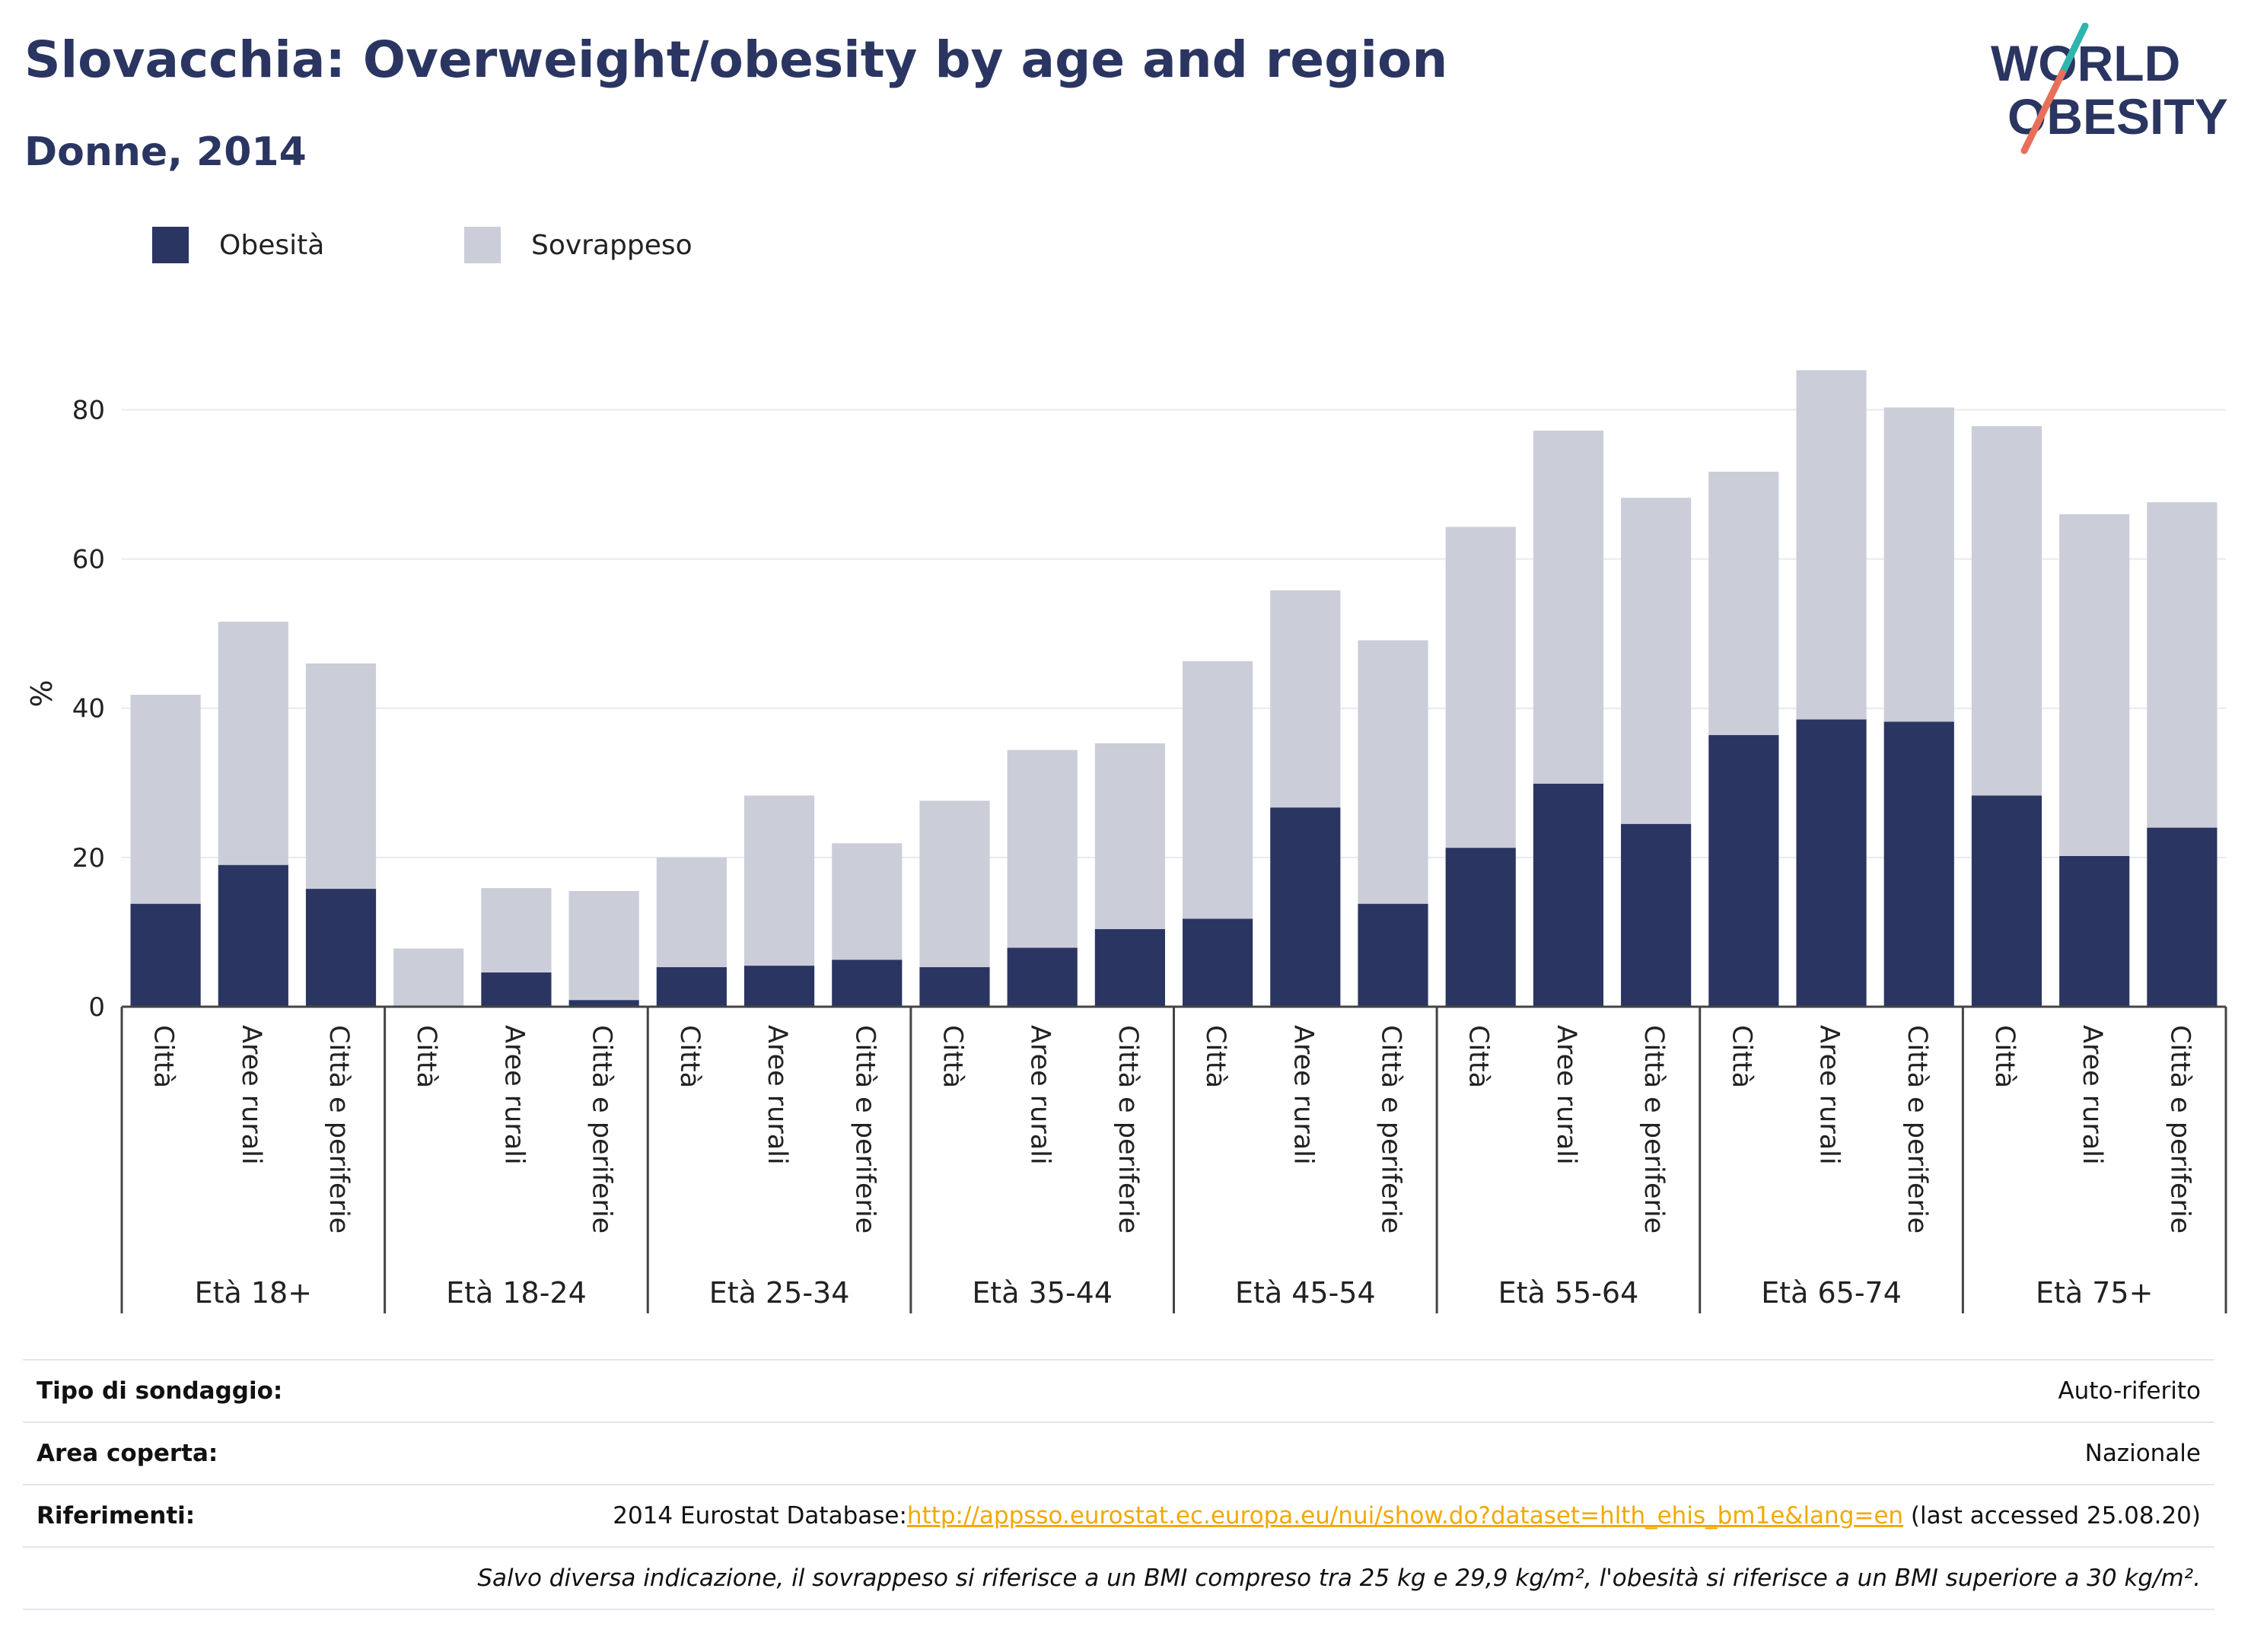 The image size is (2251, 1652). What do you see at coordinates (165, 152) in the screenshot?
I see `chart-subtitle: Donne, 2014` at bounding box center [165, 152].